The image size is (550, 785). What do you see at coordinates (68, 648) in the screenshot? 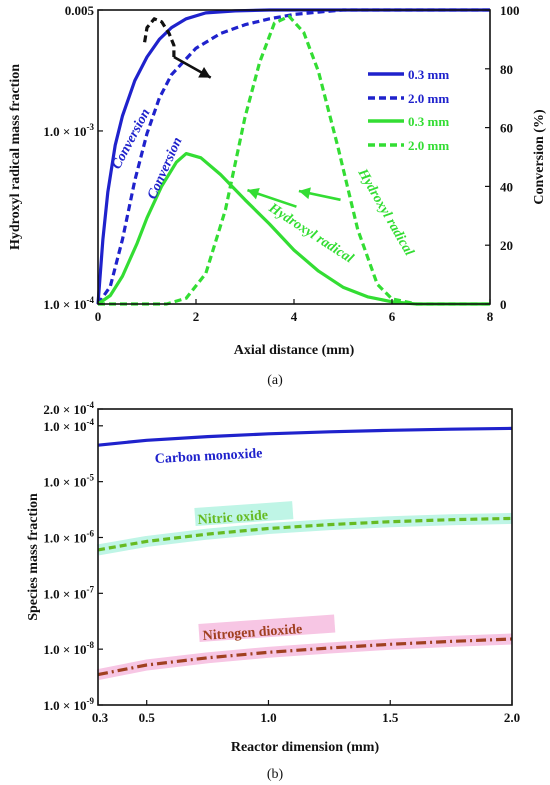
I see `y-tick-label-b-5: 1.0 × 10⁻⁸` at bounding box center [68, 648].